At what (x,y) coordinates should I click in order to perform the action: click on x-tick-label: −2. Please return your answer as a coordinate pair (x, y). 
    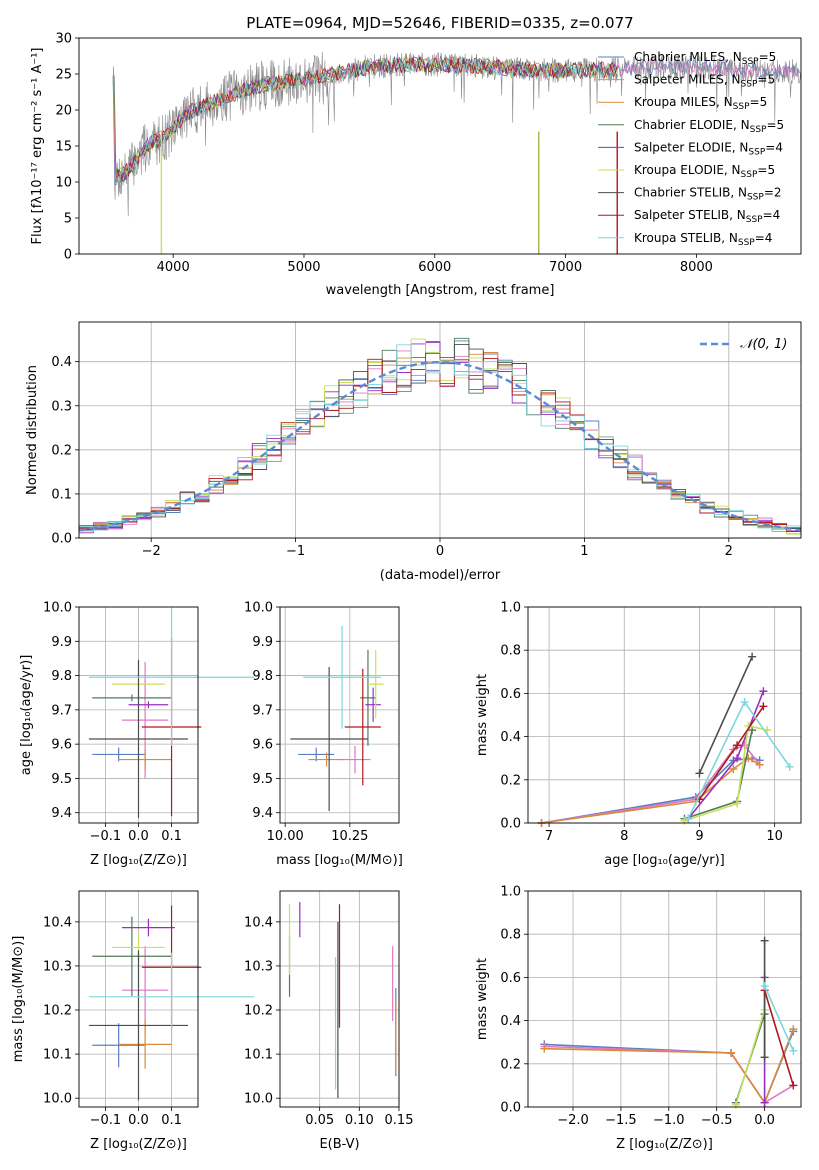
    Looking at the image, I should click on (151, 551).